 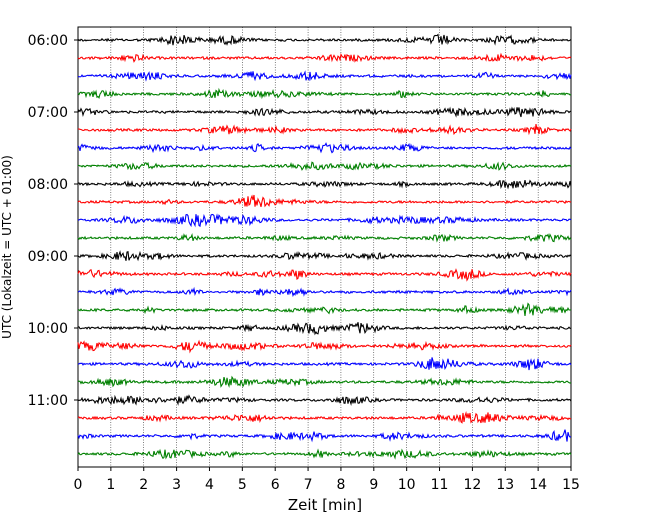 I want to click on y-tick-label: 07:00, so click(x=48, y=113).